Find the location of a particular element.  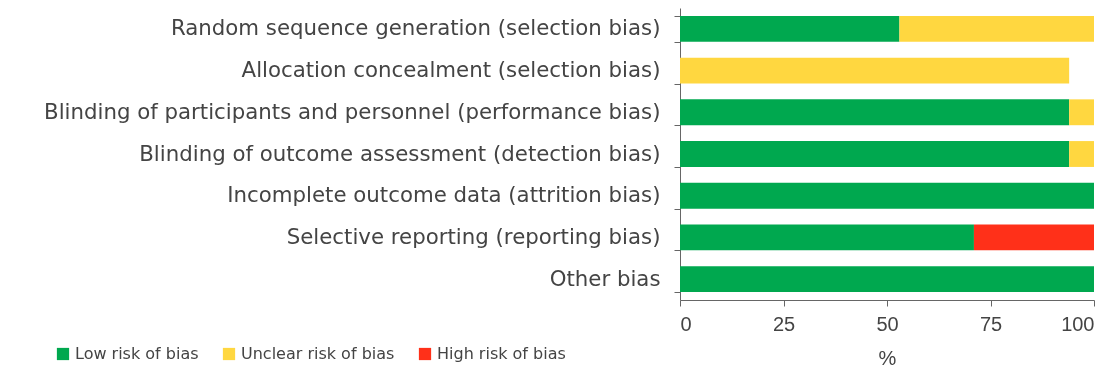

y-tick-label: Incomplete outcome data (attrition bias) is located at coordinates (444, 195).